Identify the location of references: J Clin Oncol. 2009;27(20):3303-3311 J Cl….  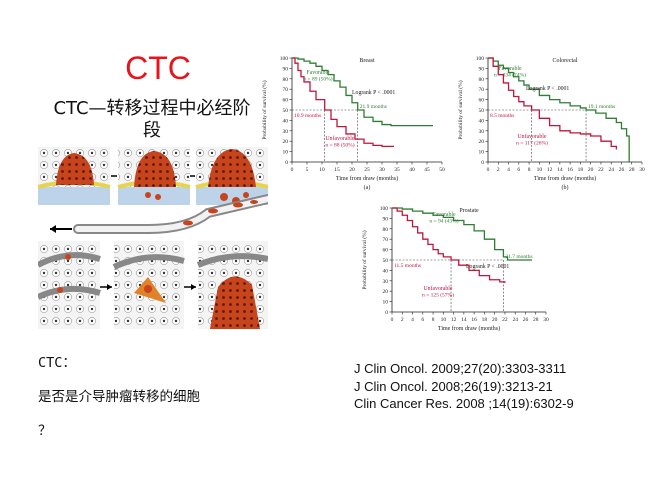
(499, 386).